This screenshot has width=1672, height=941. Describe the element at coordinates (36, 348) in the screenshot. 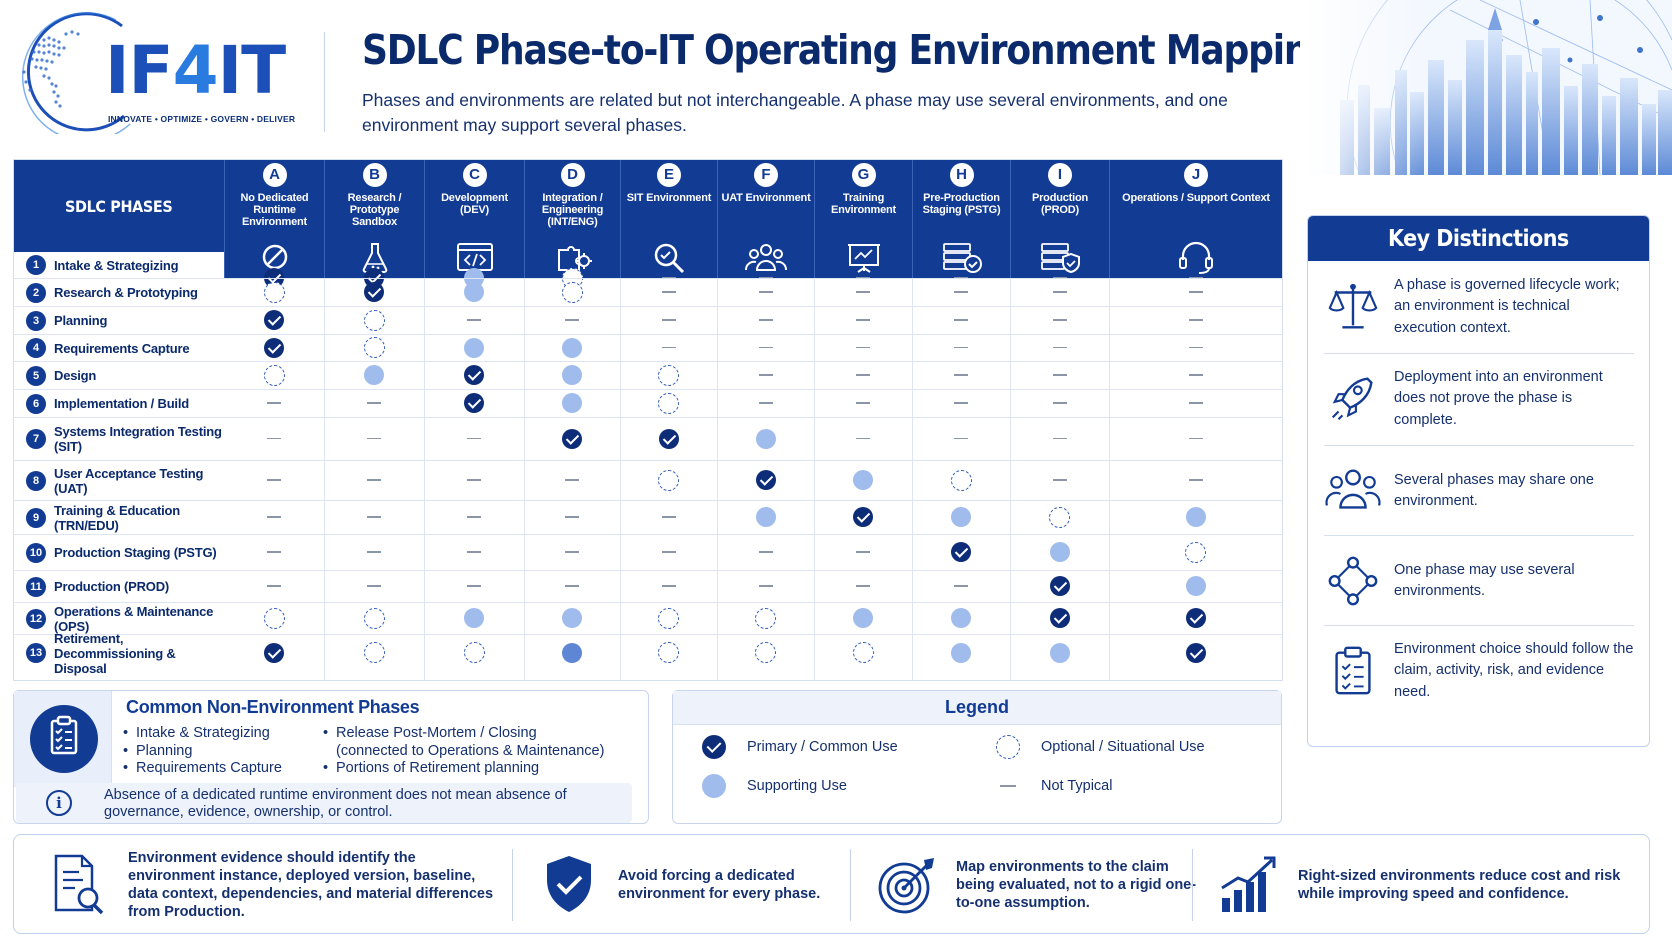

I see `row-number: 4` at that location.